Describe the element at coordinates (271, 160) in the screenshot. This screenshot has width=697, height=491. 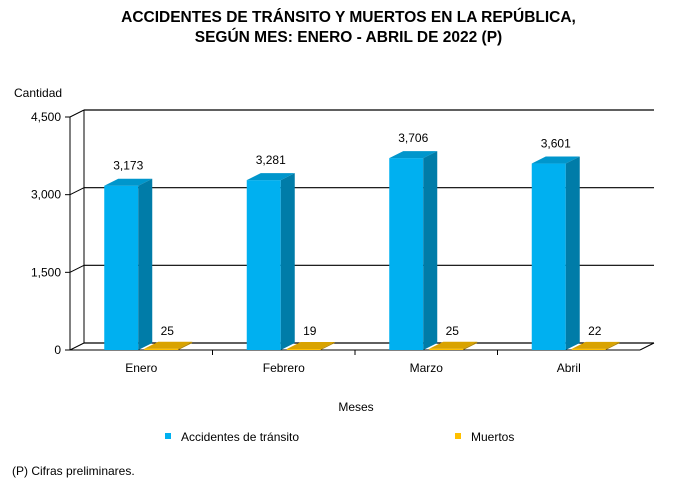
I see `data-label: 3,281` at that location.